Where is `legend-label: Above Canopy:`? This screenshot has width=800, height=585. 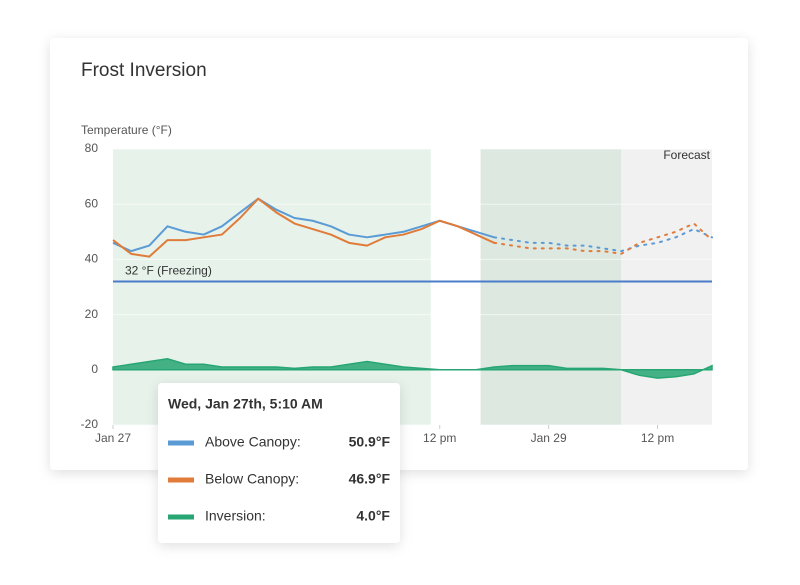 legend-label: Above Canopy: is located at coordinates (253, 442).